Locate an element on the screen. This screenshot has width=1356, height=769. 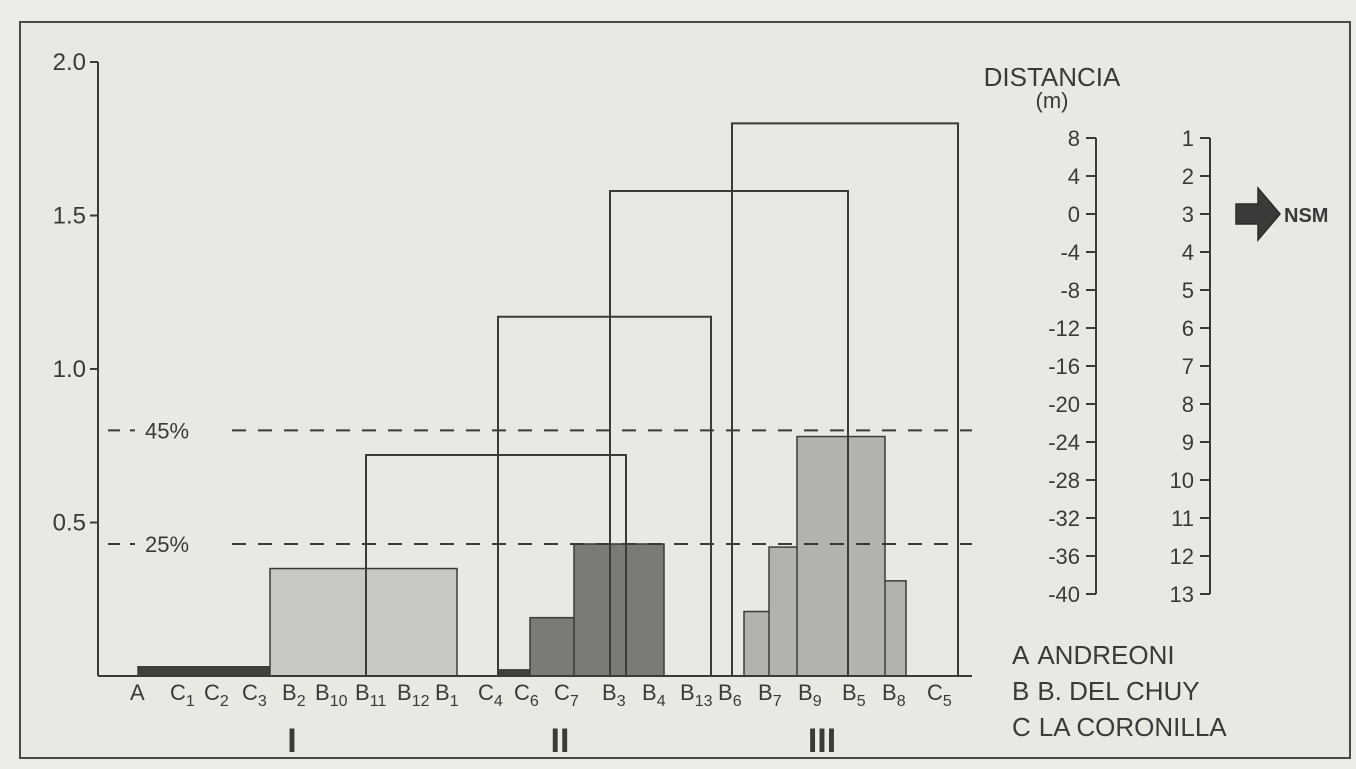
leaf-label: B3 is located at coordinates (614, 695).